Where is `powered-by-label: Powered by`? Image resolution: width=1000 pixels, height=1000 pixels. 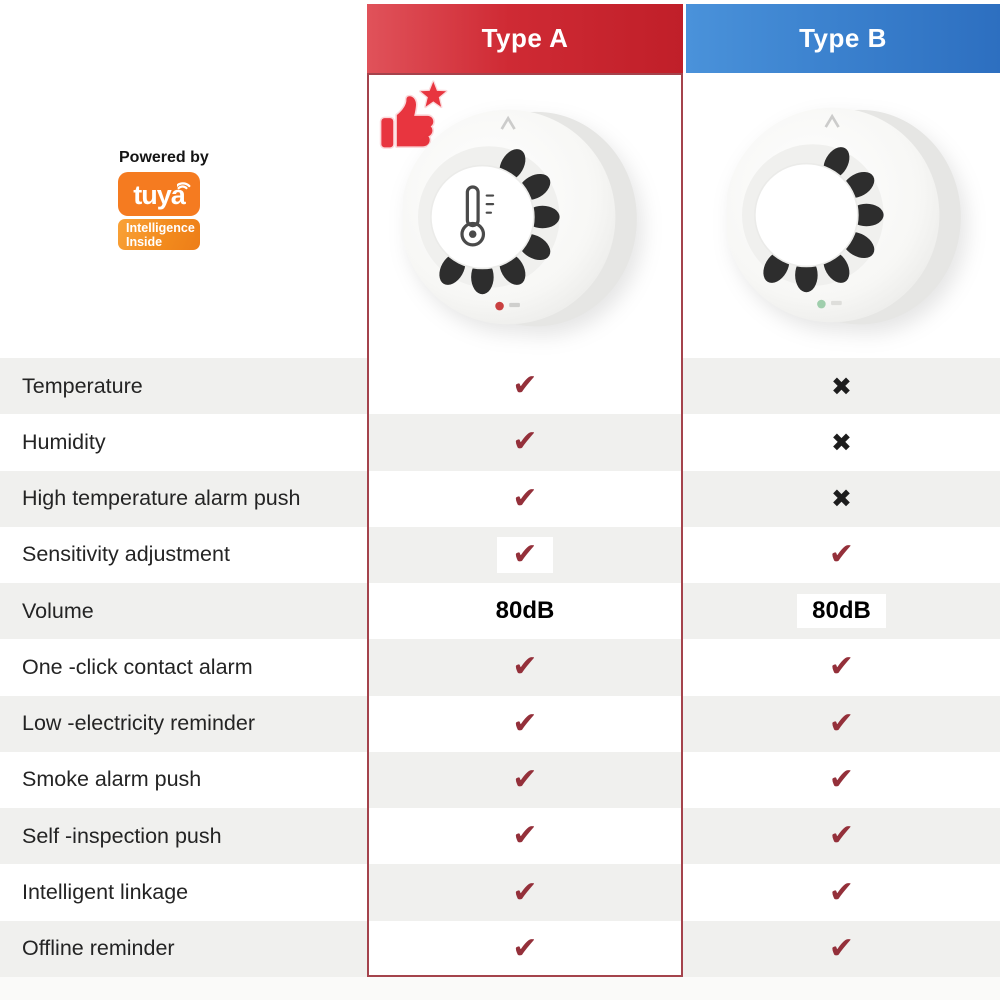
powered-by-label: Powered by is located at coordinates (164, 157).